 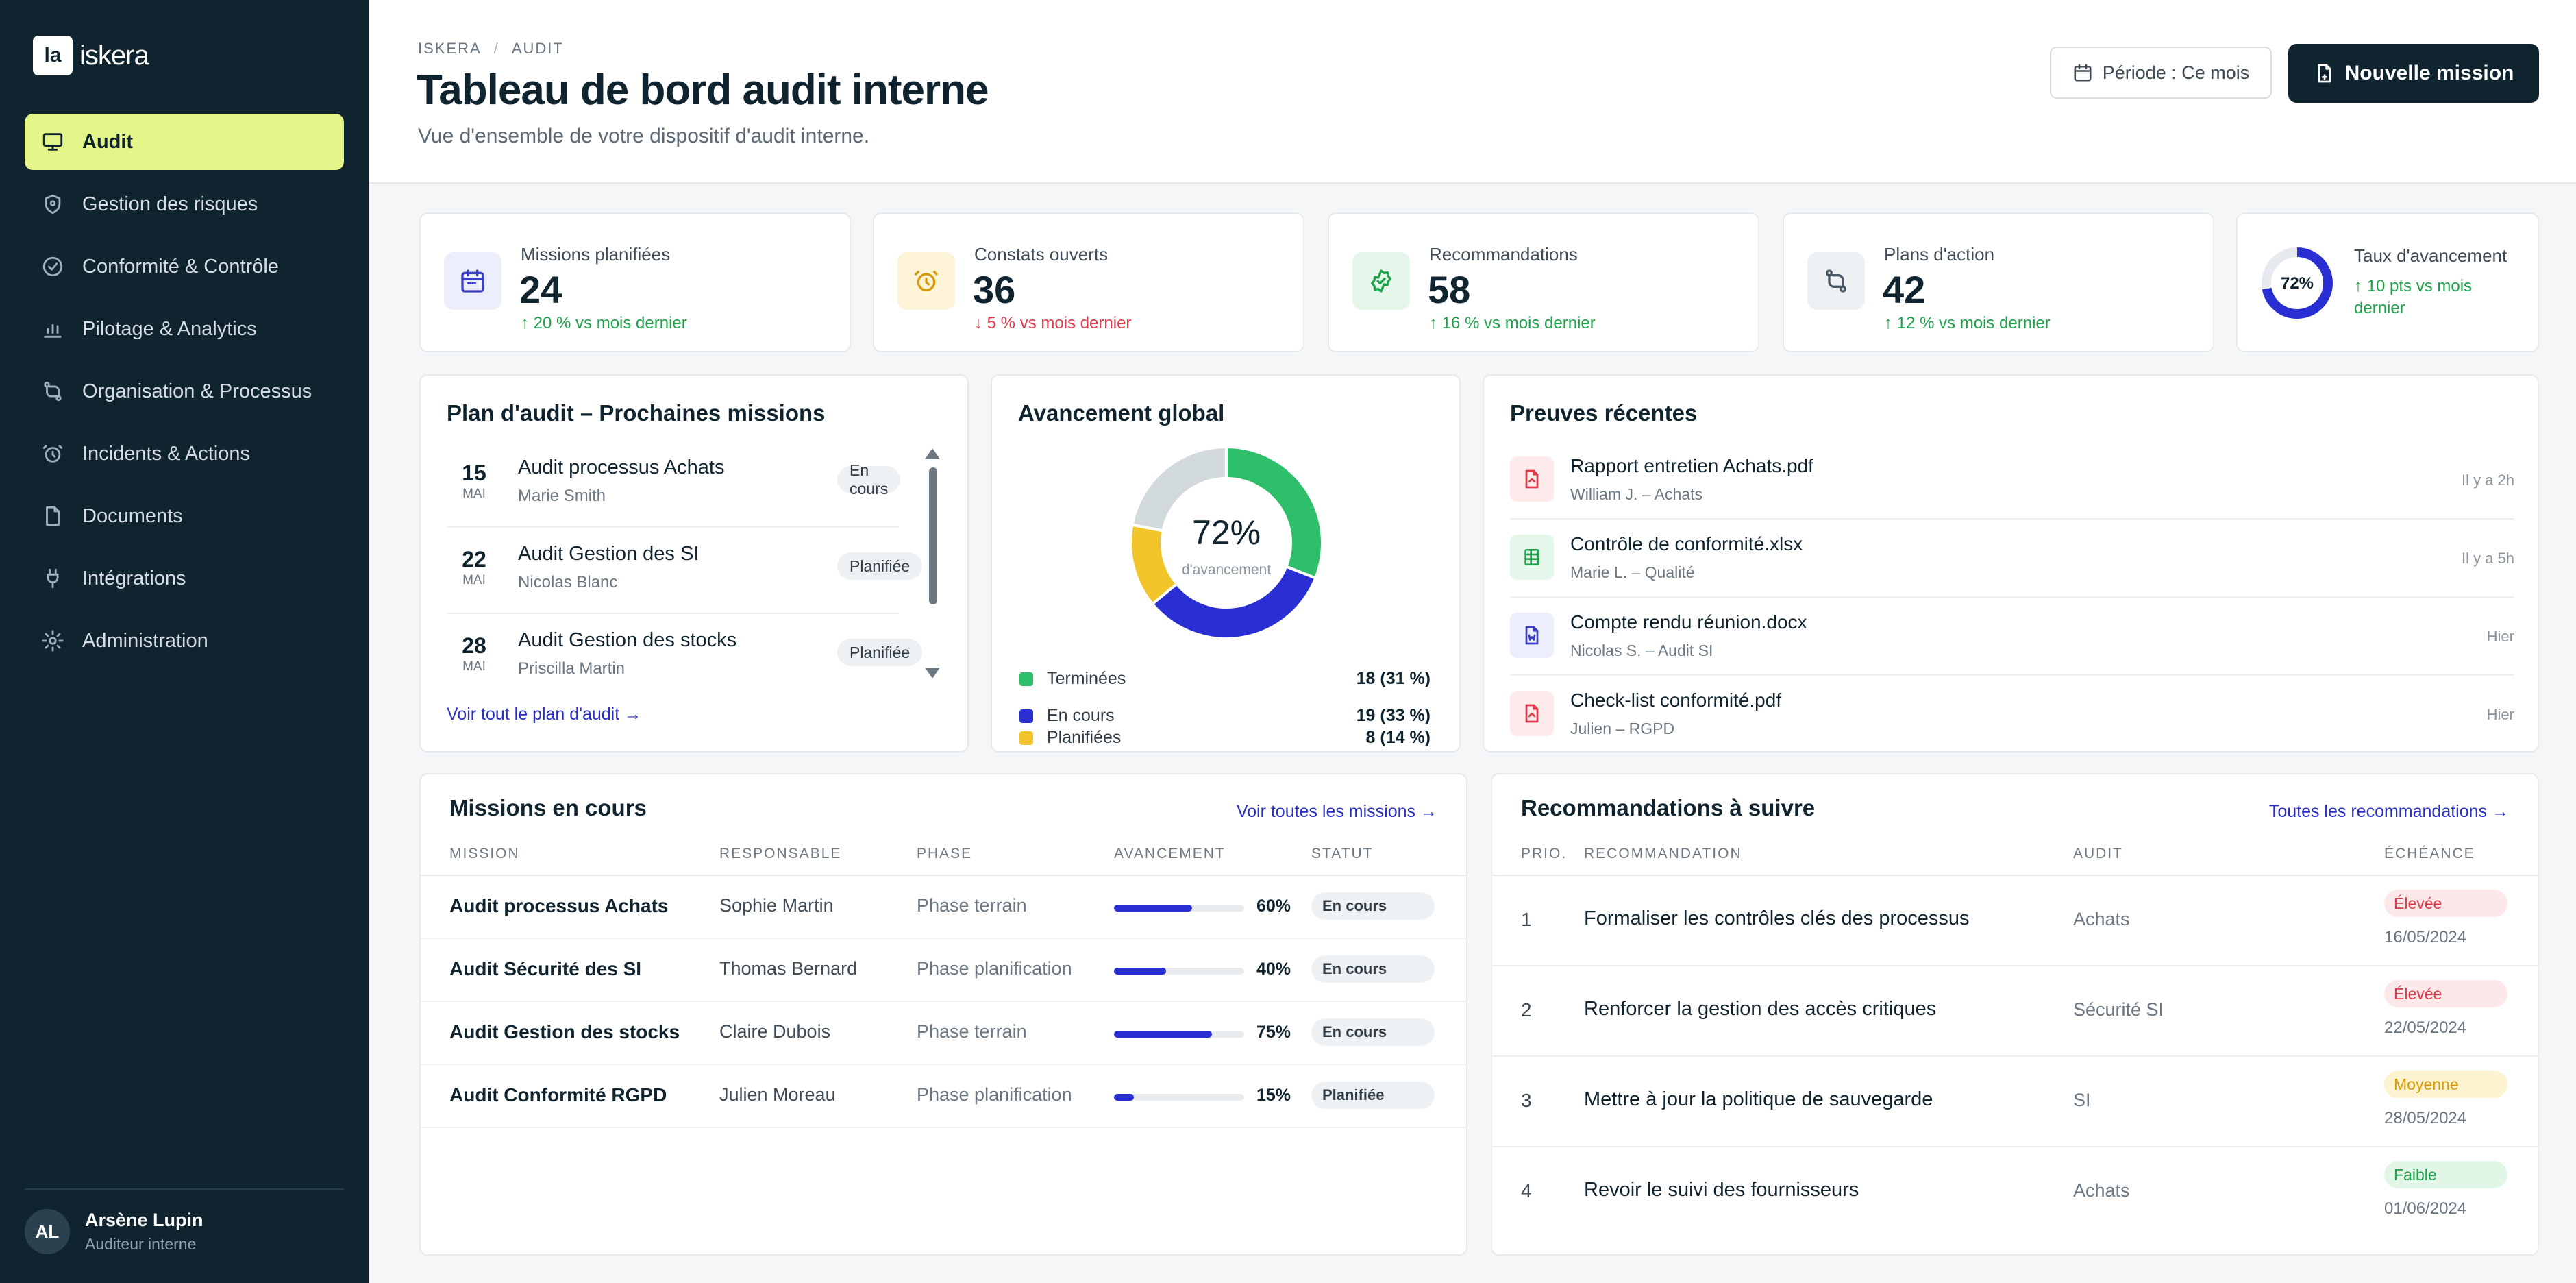 I want to click on donut-chart, so click(x=1226, y=542).